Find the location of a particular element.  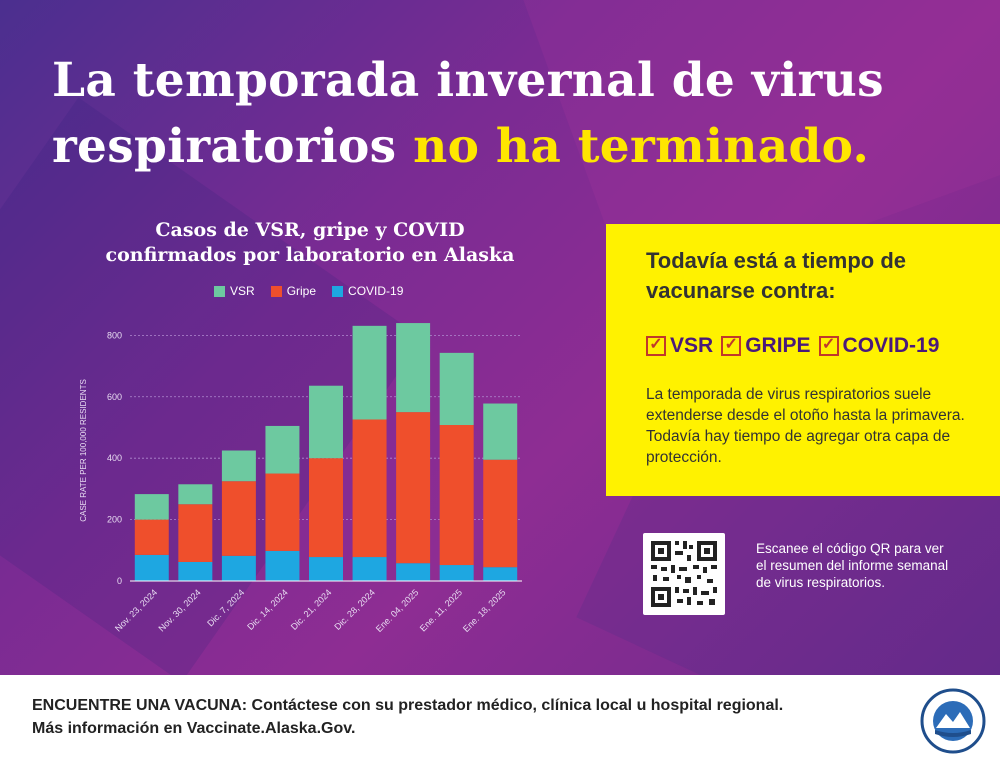

state-seal-logo is located at coordinates (953, 721).